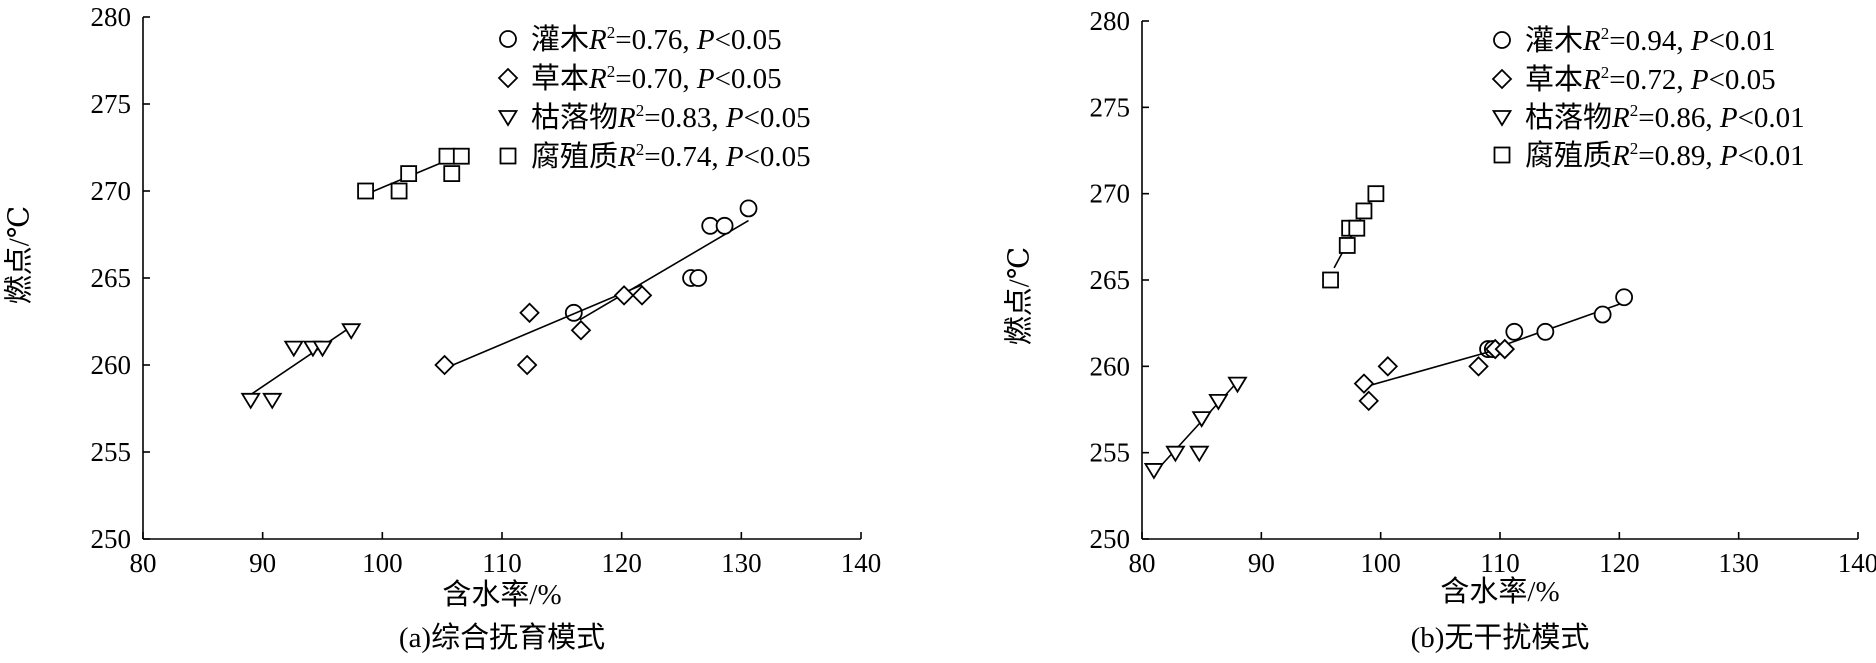 Image resolution: width=1876 pixels, height=663 pixels. Describe the element at coordinates (508, 156) in the screenshot. I see `legend-marker-square` at that location.